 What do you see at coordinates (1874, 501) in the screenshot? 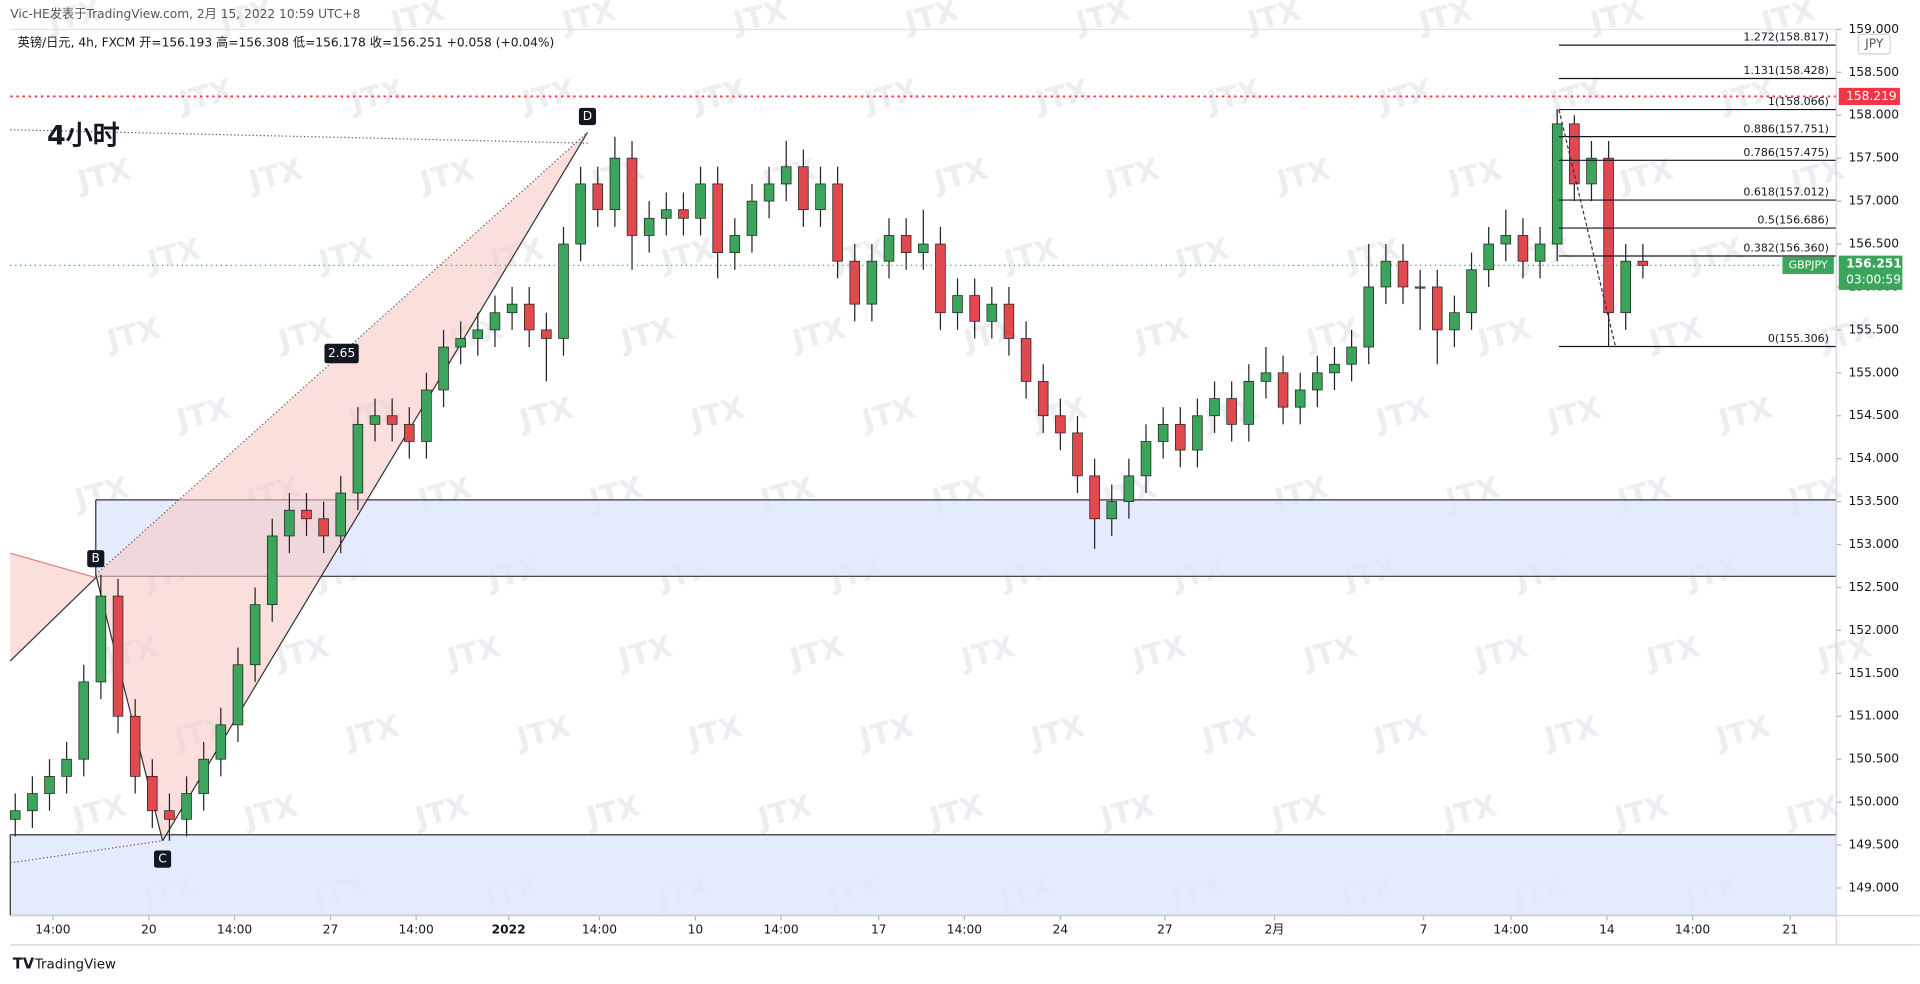
I see `y-tick-label: 153.500` at bounding box center [1874, 501].